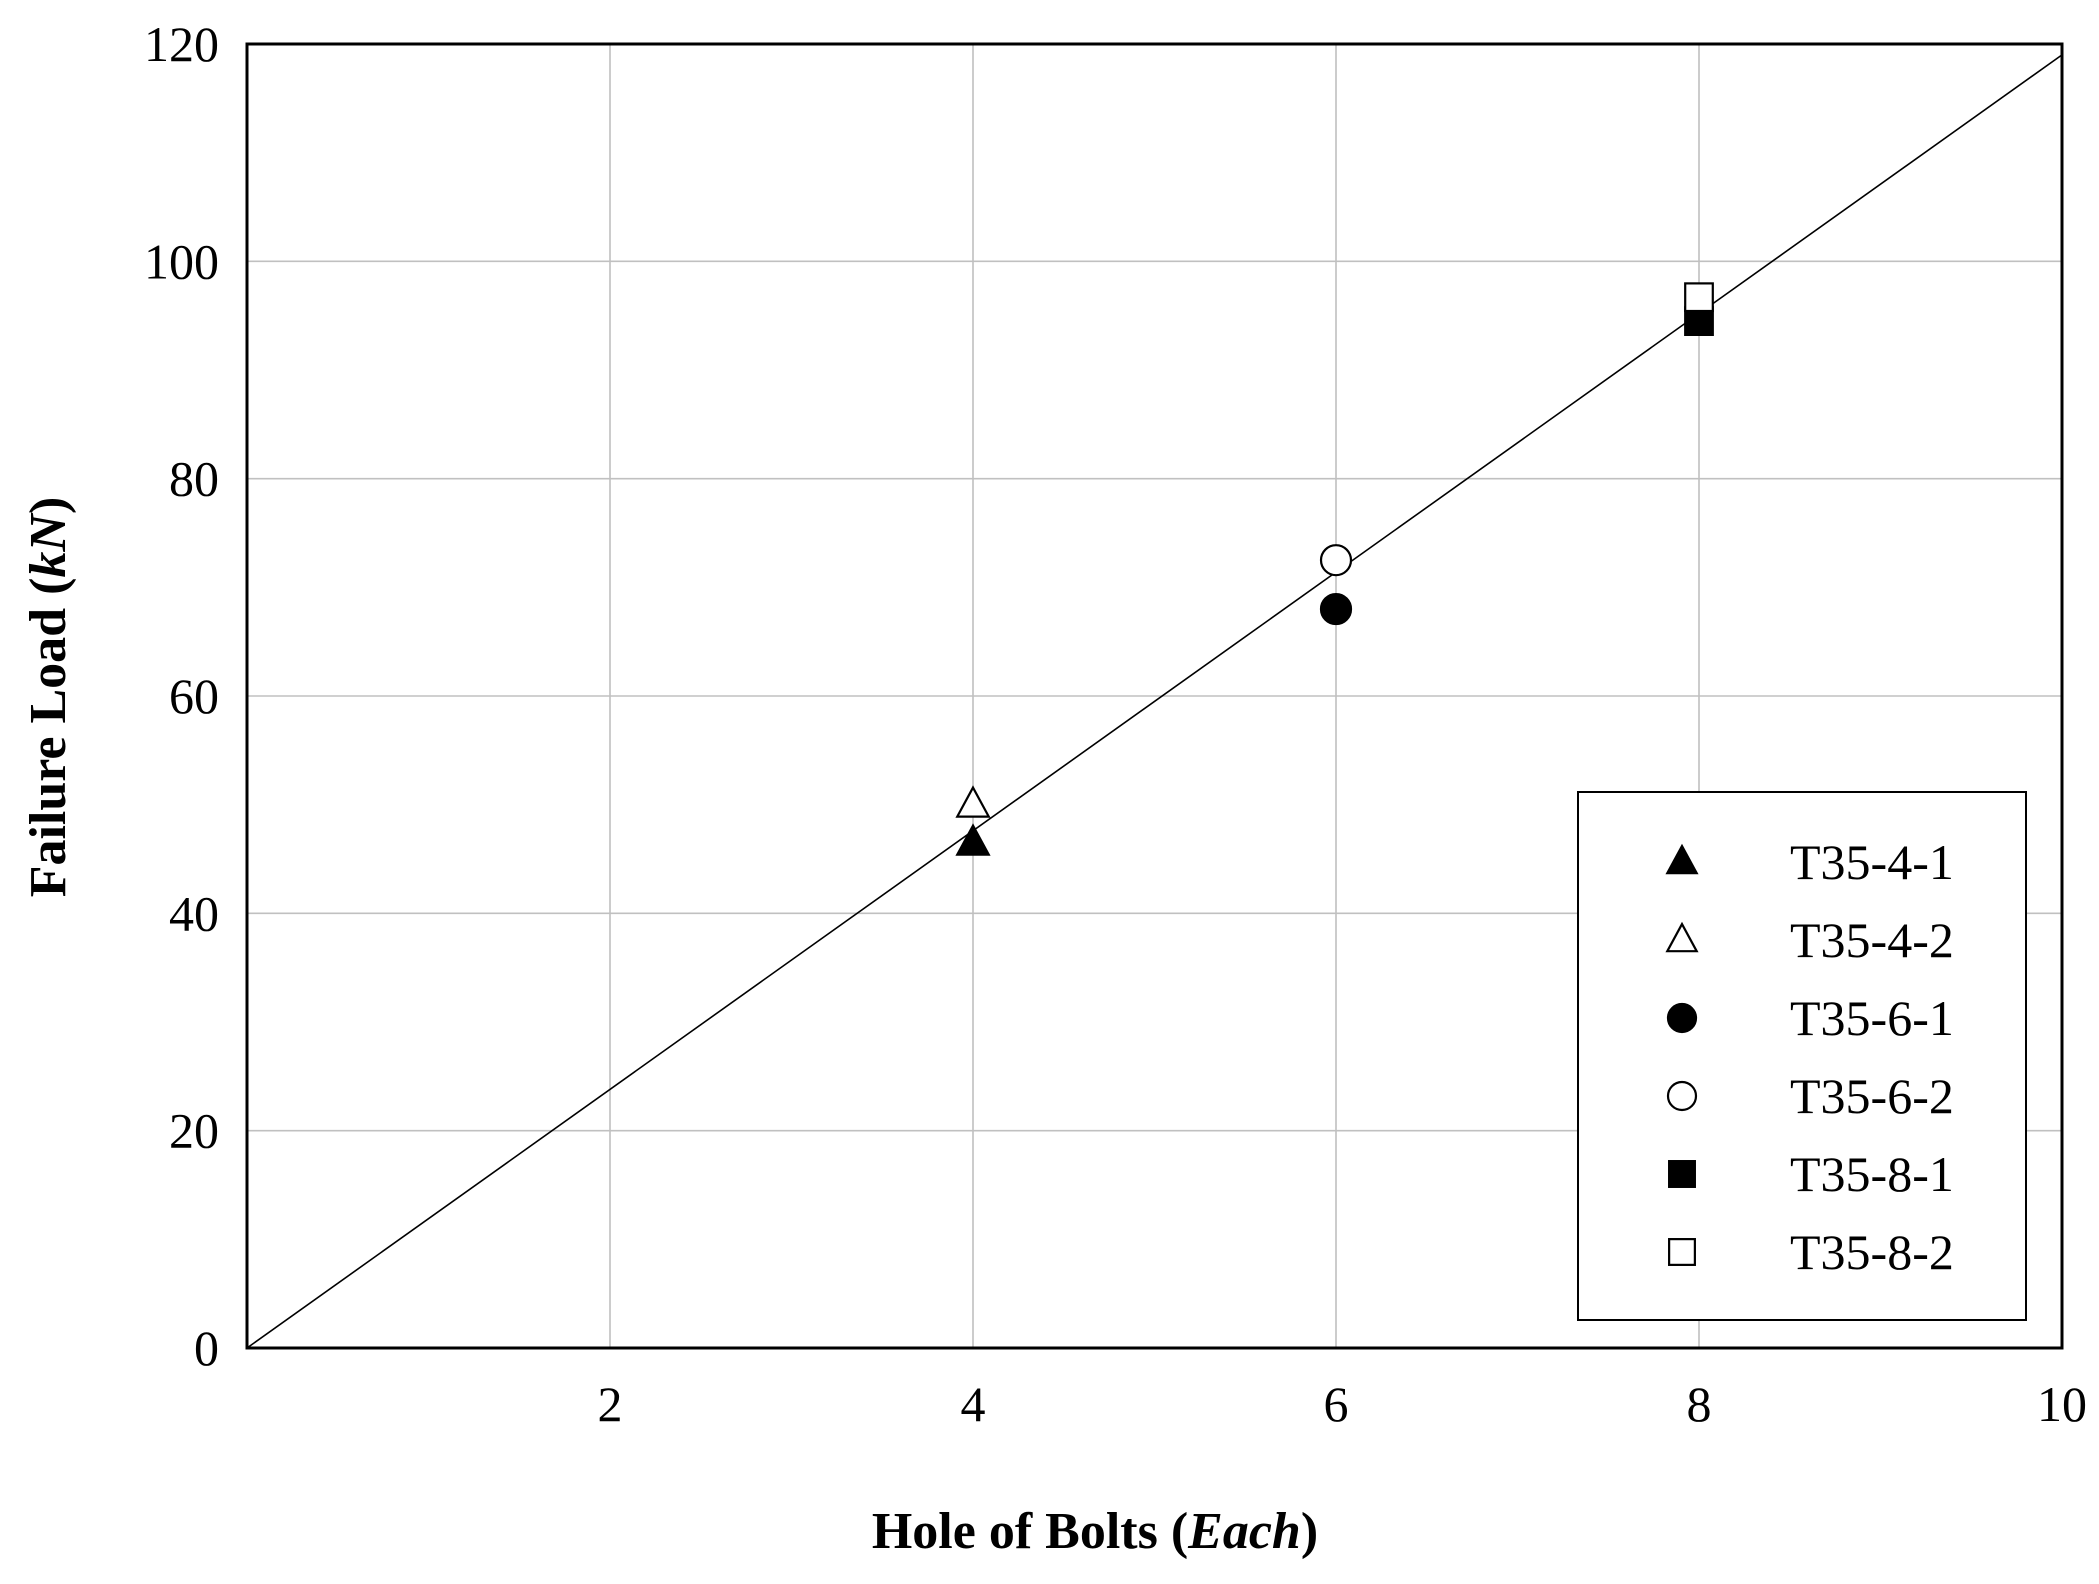 Image resolution: width=2099 pixels, height=1584 pixels. I want to click on x-ticks: 2 4 6 8 10, so click(1343, 1404).